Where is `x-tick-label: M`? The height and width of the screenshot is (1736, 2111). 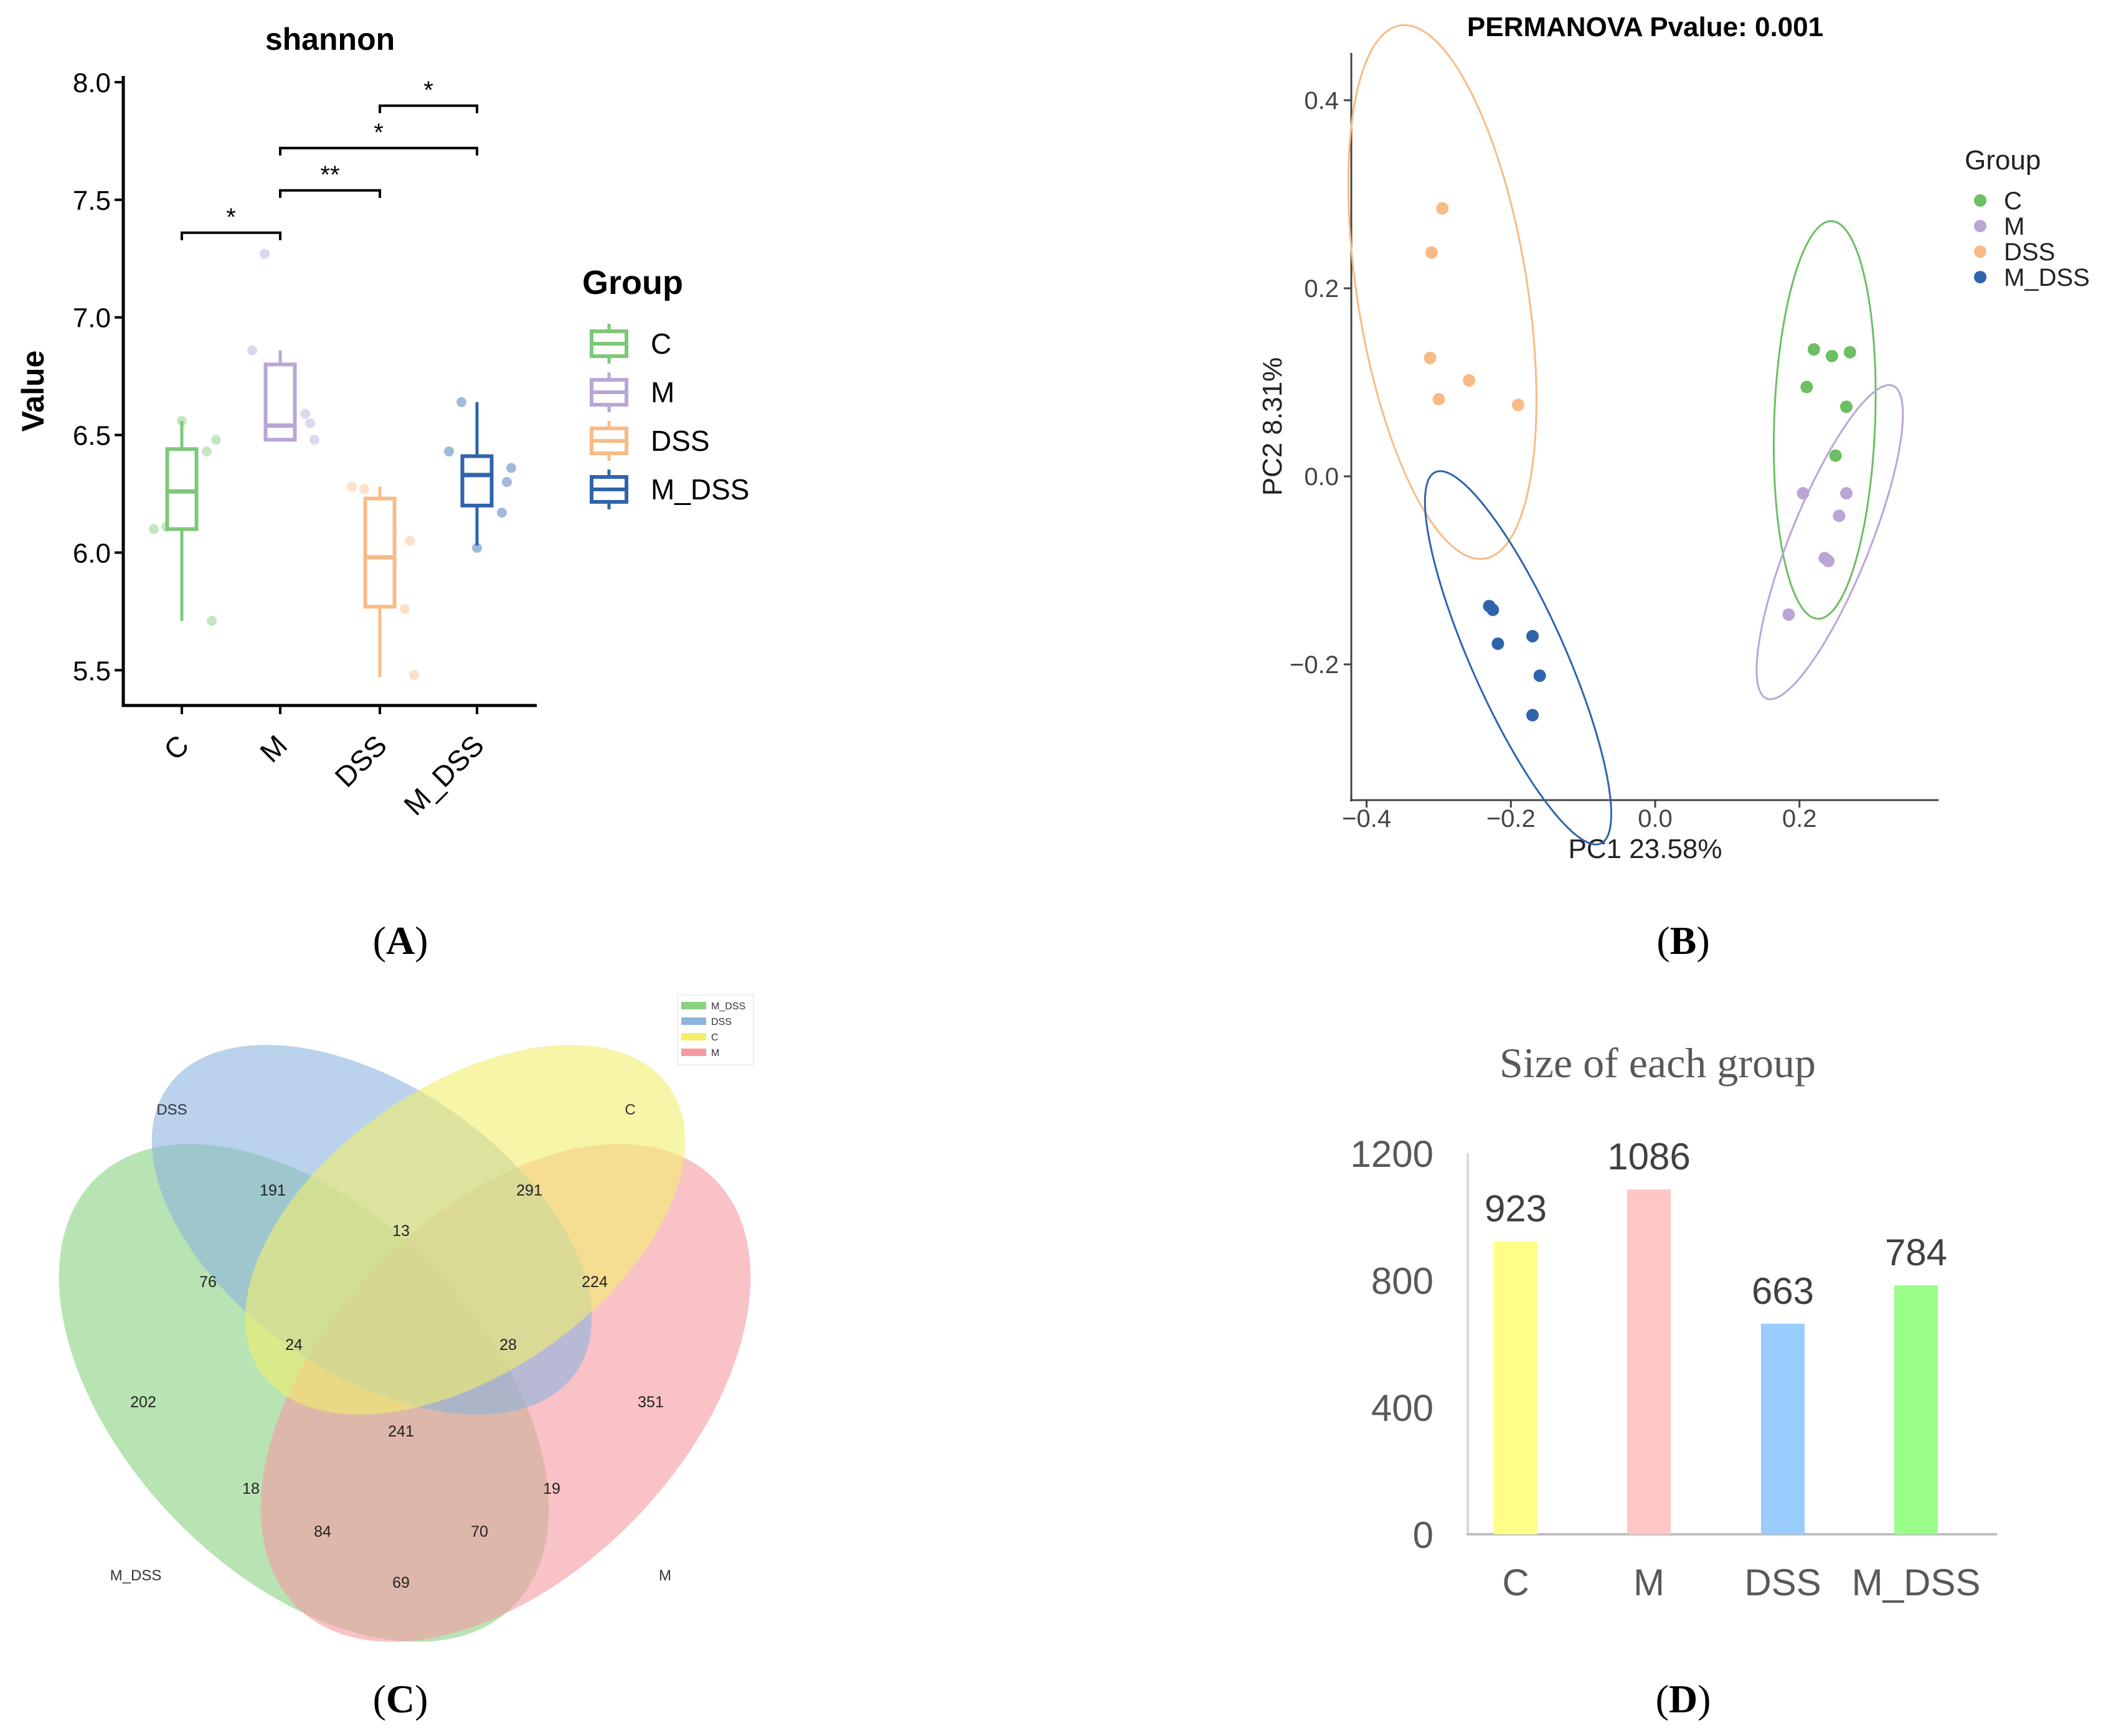 x-tick-label: M is located at coordinates (273, 749).